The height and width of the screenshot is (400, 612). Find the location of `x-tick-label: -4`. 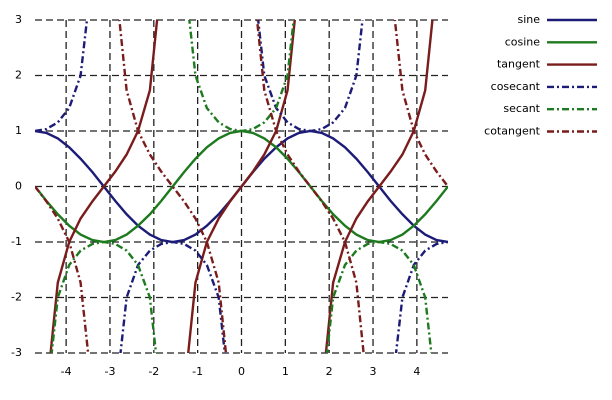

x-tick-label: -4 is located at coordinates (66, 371).